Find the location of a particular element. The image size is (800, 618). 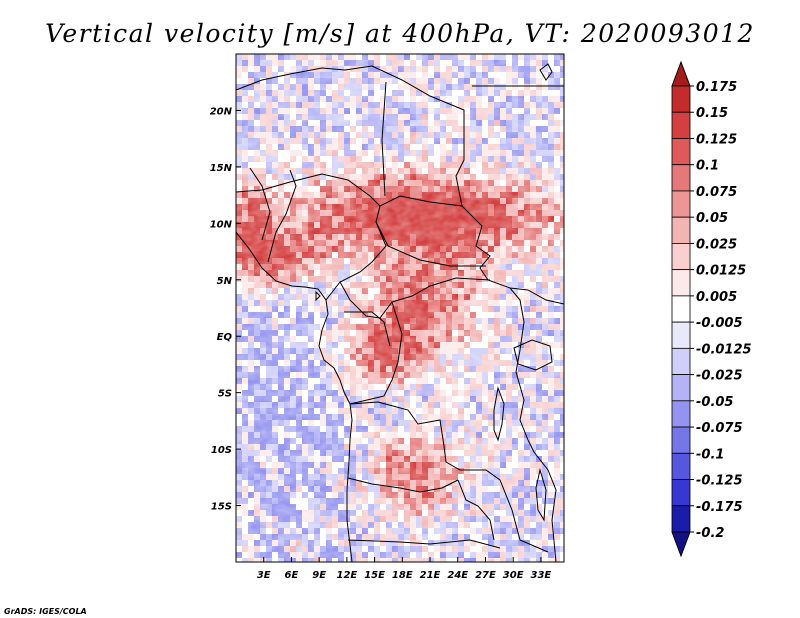

x-tick-label: 30E is located at coordinates (513, 575).